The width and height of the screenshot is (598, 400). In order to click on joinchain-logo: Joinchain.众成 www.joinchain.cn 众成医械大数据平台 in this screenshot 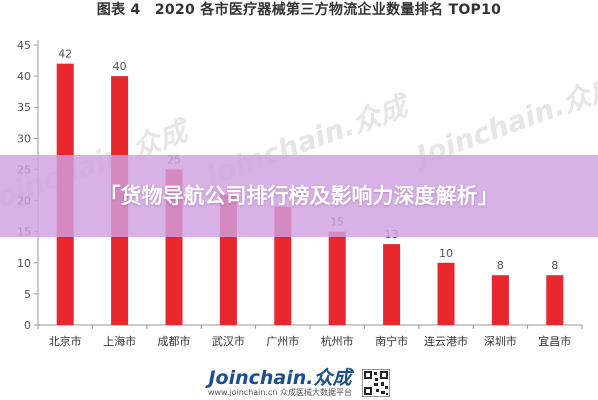, I will do `click(280, 383)`.